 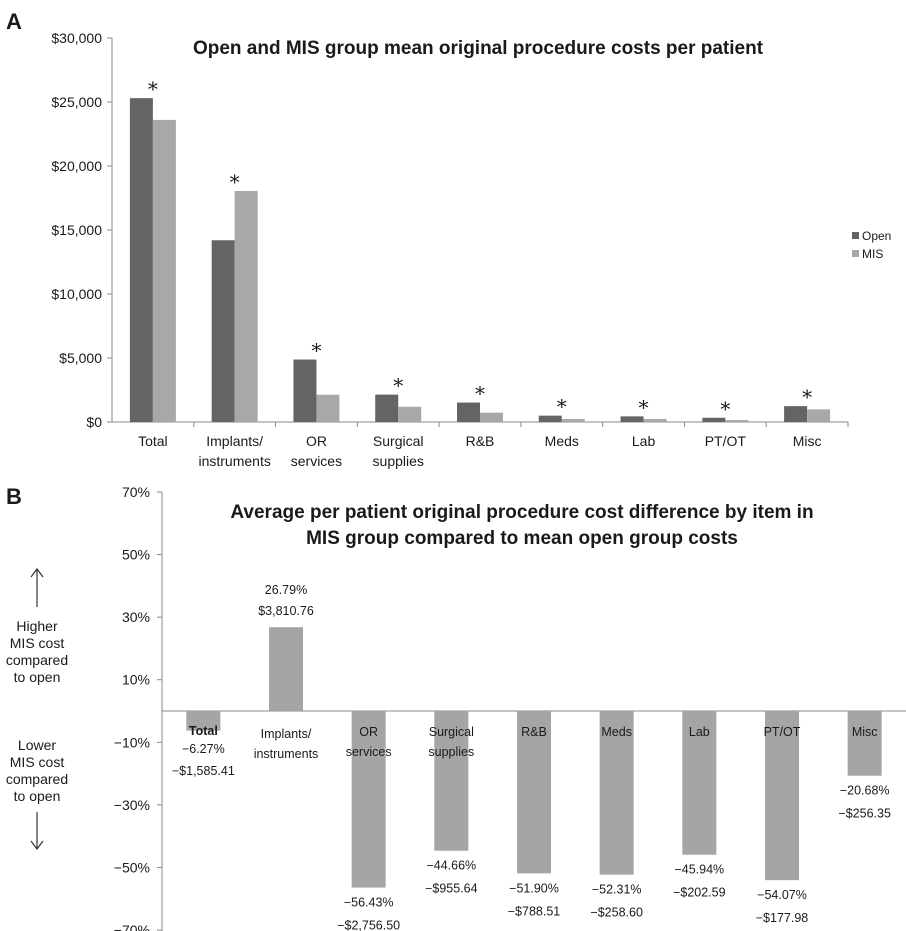 I want to click on panel-b-category-label: OR, so click(x=368, y=732).